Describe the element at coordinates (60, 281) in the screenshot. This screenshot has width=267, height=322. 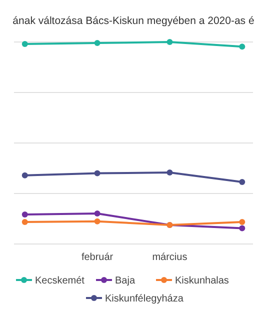
I see `legend-label: Kecskemét` at that location.